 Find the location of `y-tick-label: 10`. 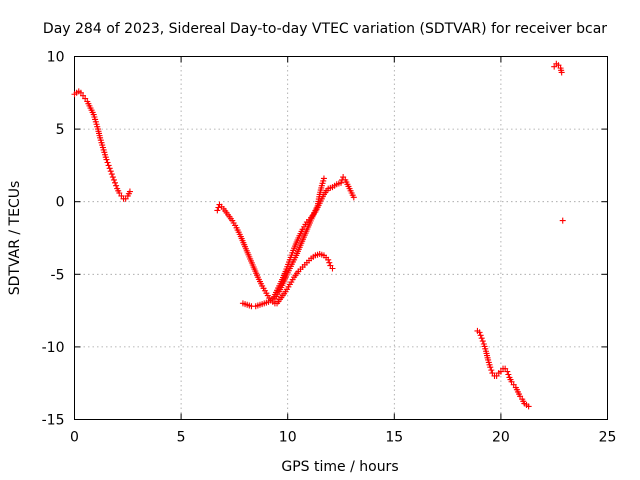

y-tick-label: 10 is located at coordinates (56, 58).